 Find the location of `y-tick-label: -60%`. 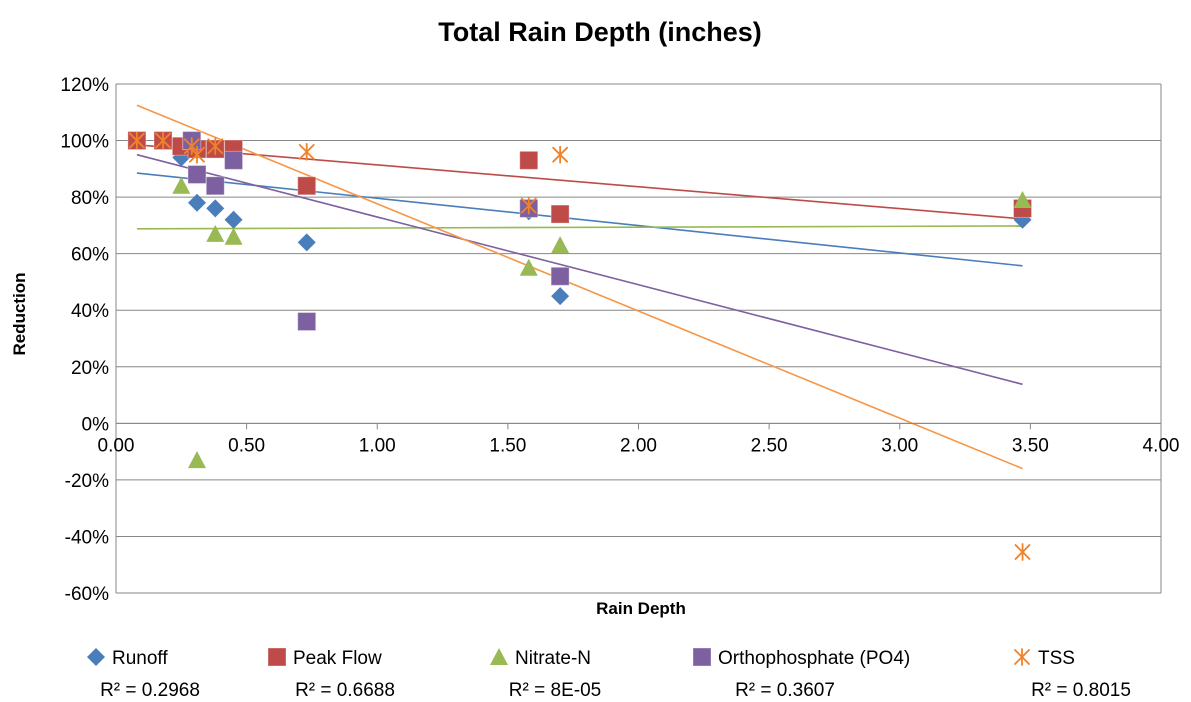

y-tick-label: -60% is located at coordinates (87, 594).